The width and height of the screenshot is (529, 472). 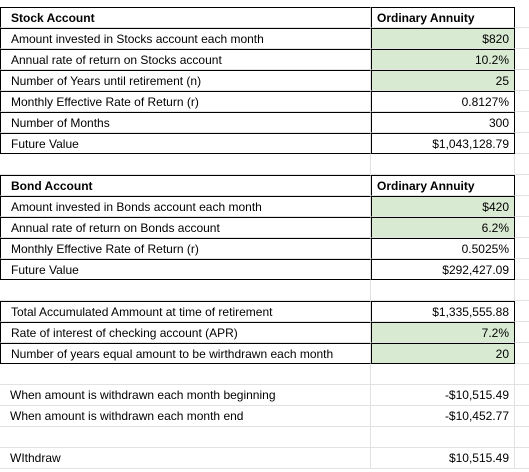 What do you see at coordinates (443, 206) in the screenshot?
I see `bond-monthly-investment-value: $420` at bounding box center [443, 206].